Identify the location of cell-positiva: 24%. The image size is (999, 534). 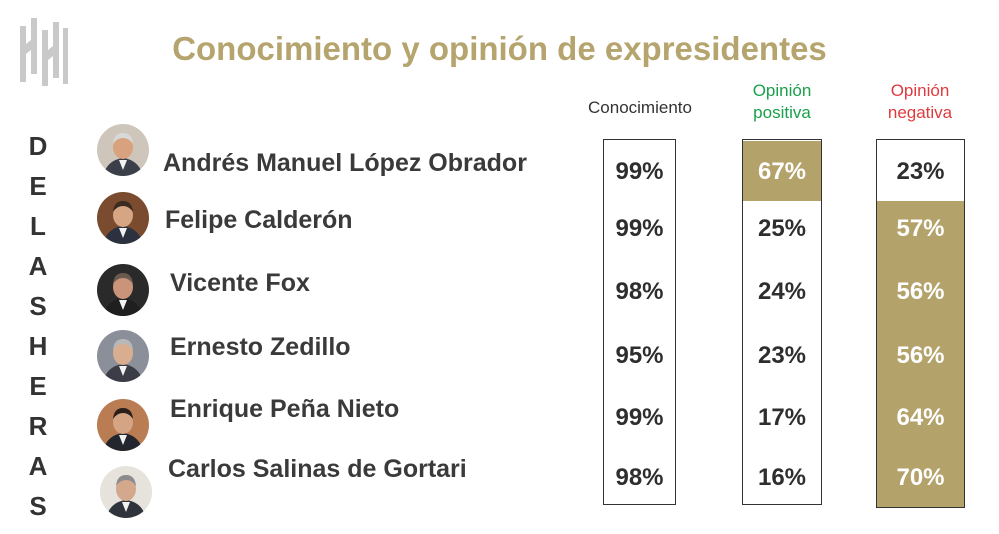
(782, 291).